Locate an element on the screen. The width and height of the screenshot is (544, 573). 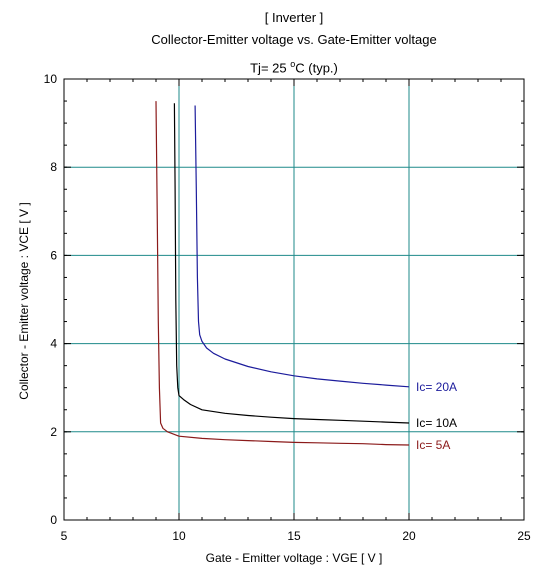
series-label: Ic= 20A is located at coordinates (436, 387).